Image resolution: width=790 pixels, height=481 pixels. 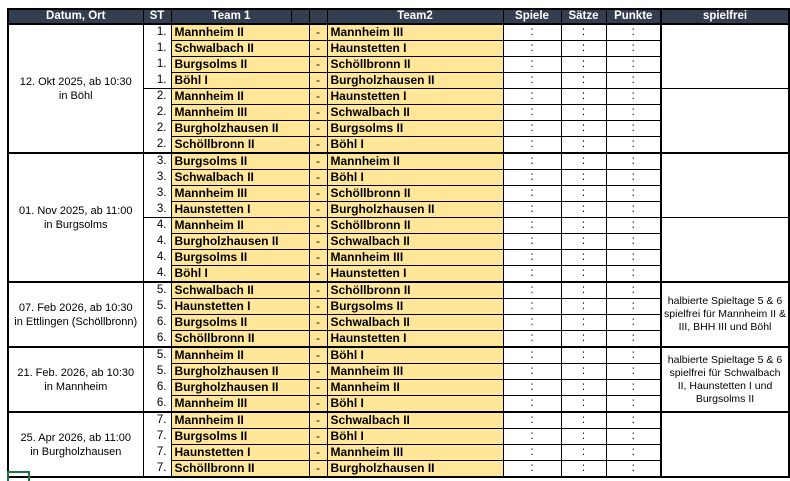 I want to click on team2-cell: Mannheim II, so click(x=415, y=161).